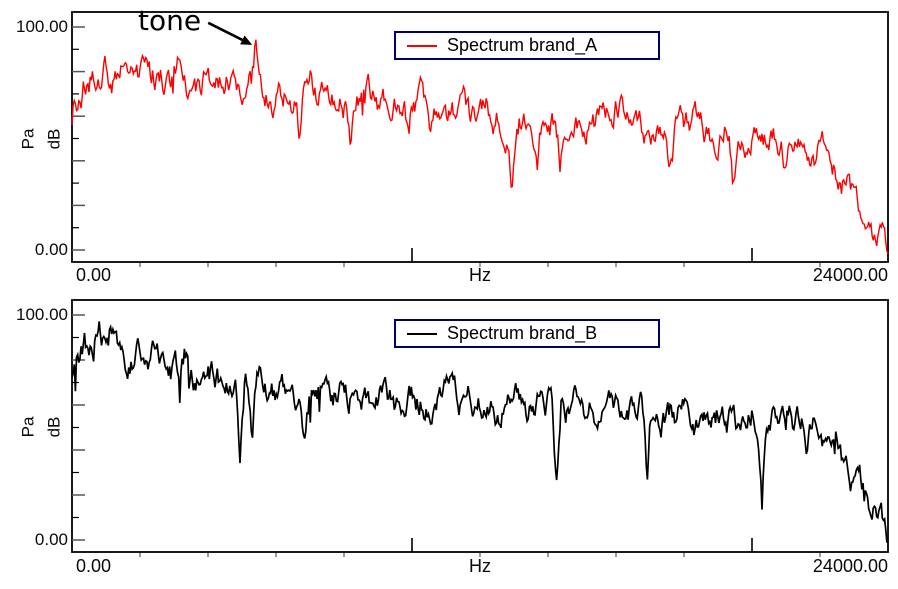 The width and height of the screenshot is (898, 589). Describe the element at coordinates (28, 427) in the screenshot. I see `y-unit-pa-b: Pa` at that location.